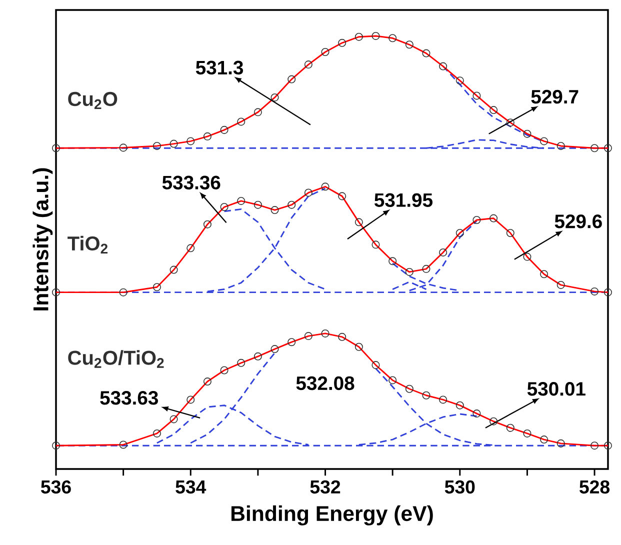 This screenshot has width=621, height=545. Describe the element at coordinates (191, 183) in the screenshot. I see `annotation: 533.36` at that location.